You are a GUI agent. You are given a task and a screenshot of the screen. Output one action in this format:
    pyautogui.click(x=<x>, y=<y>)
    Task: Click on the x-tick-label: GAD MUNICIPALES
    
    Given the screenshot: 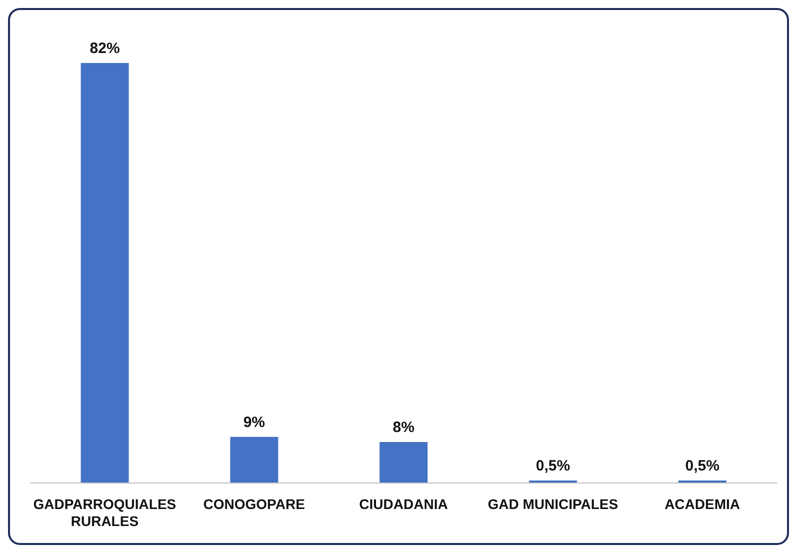 What is the action you would take?
    pyautogui.click(x=553, y=504)
    